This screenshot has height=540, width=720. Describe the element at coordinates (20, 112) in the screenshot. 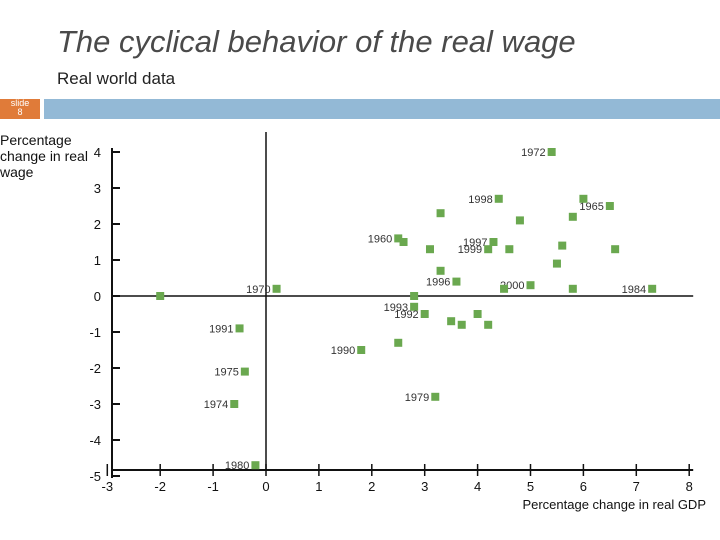

I see `slide-tag-line2: 8` at that location.